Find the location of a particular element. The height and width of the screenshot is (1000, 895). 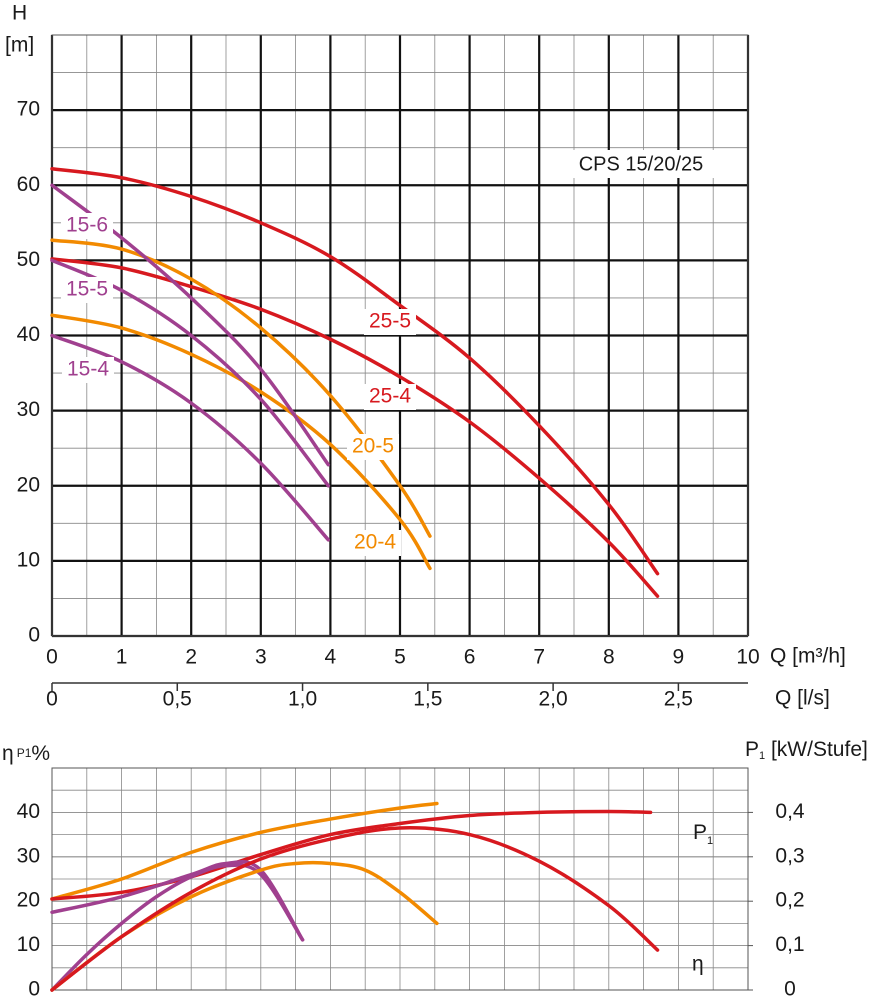

curve-label: 25-5 is located at coordinates (390, 321).